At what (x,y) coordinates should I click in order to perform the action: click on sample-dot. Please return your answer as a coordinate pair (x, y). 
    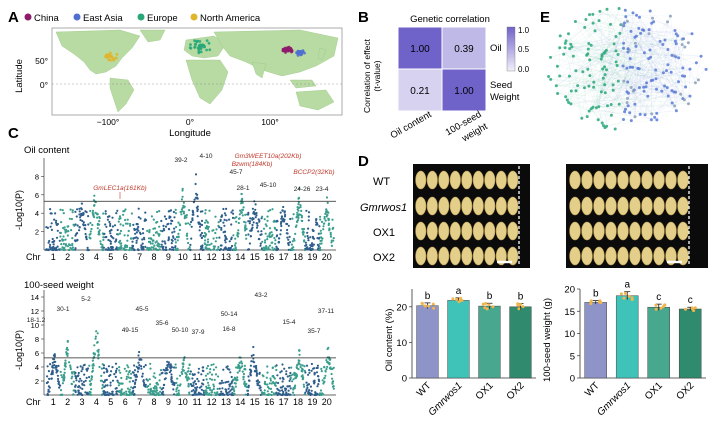
    Looking at the image, I should click on (206, 50).